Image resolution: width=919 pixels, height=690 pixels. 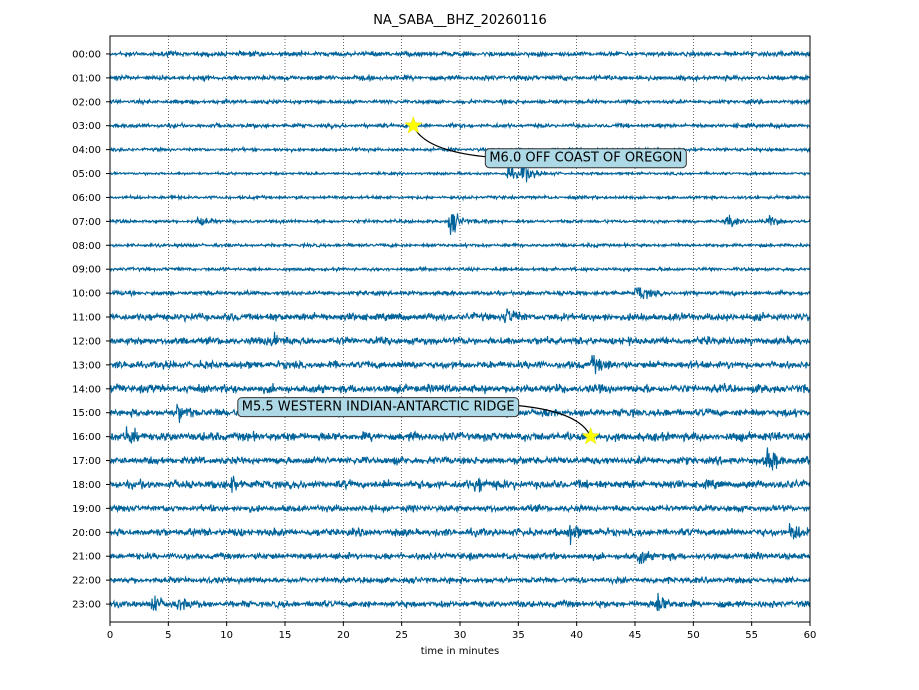 What do you see at coordinates (86, 605) in the screenshot?
I see `y-tick-label: 23:00` at bounding box center [86, 605].